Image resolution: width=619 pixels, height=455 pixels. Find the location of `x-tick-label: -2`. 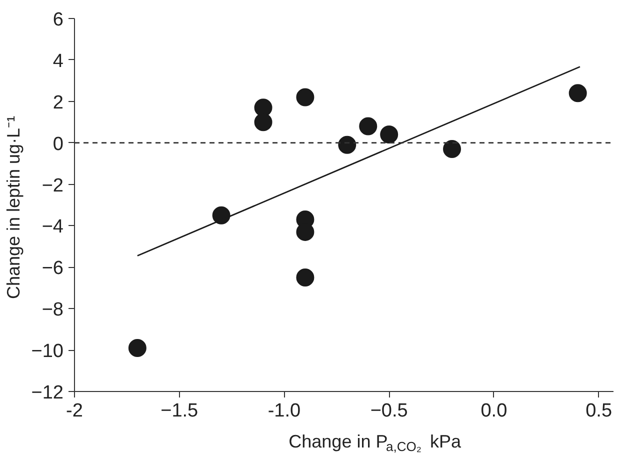

x-tick-label: -2 is located at coordinates (74, 411).